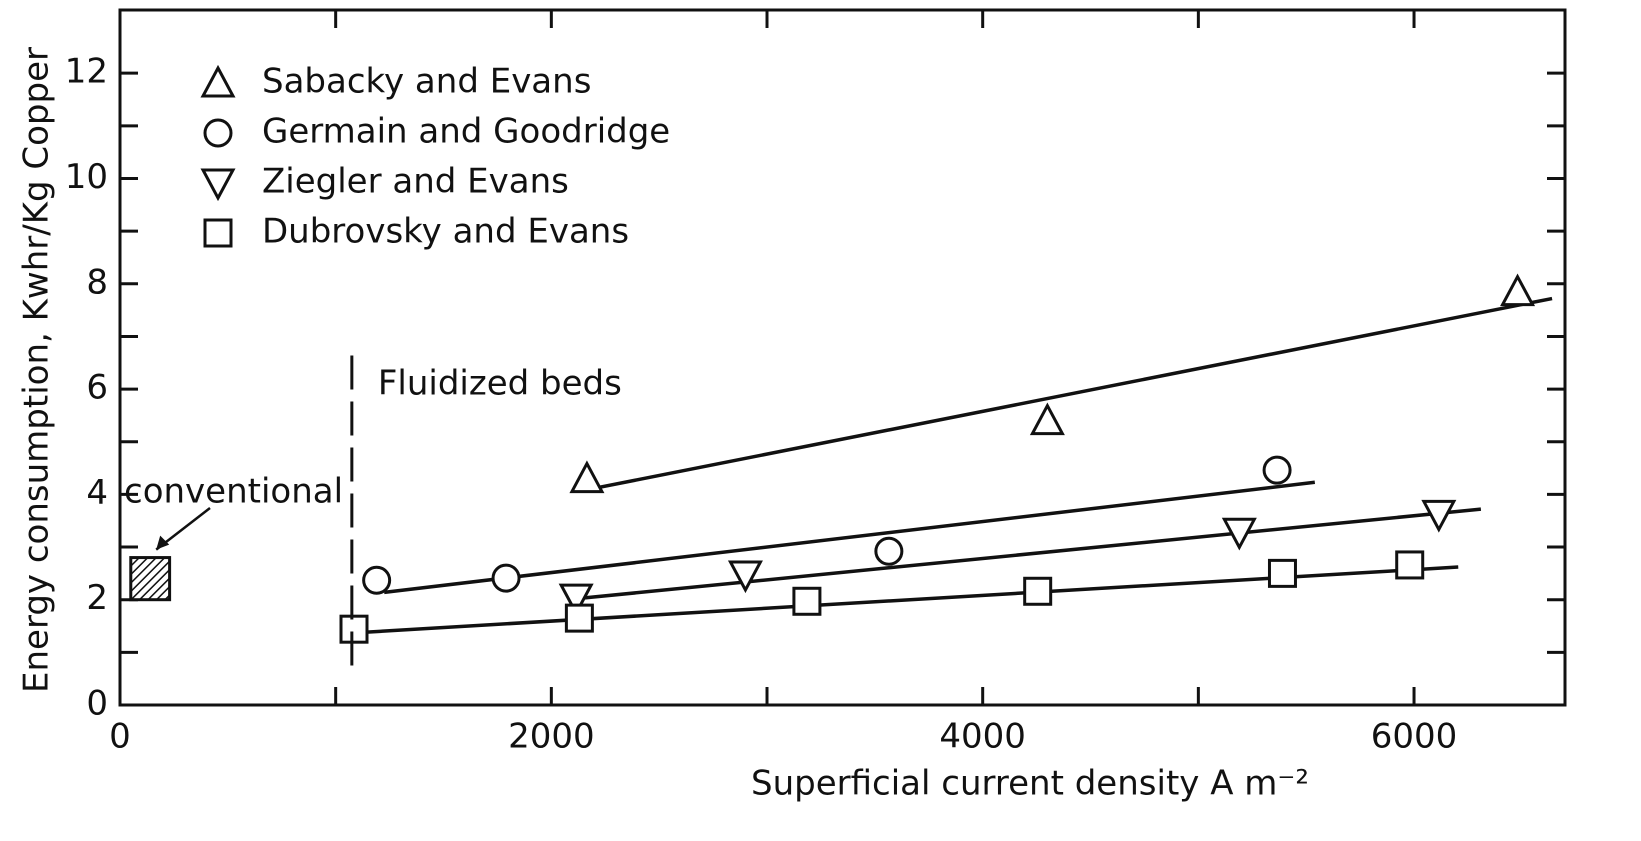  I want to click on x-tick-label: 4000, so click(982, 737).